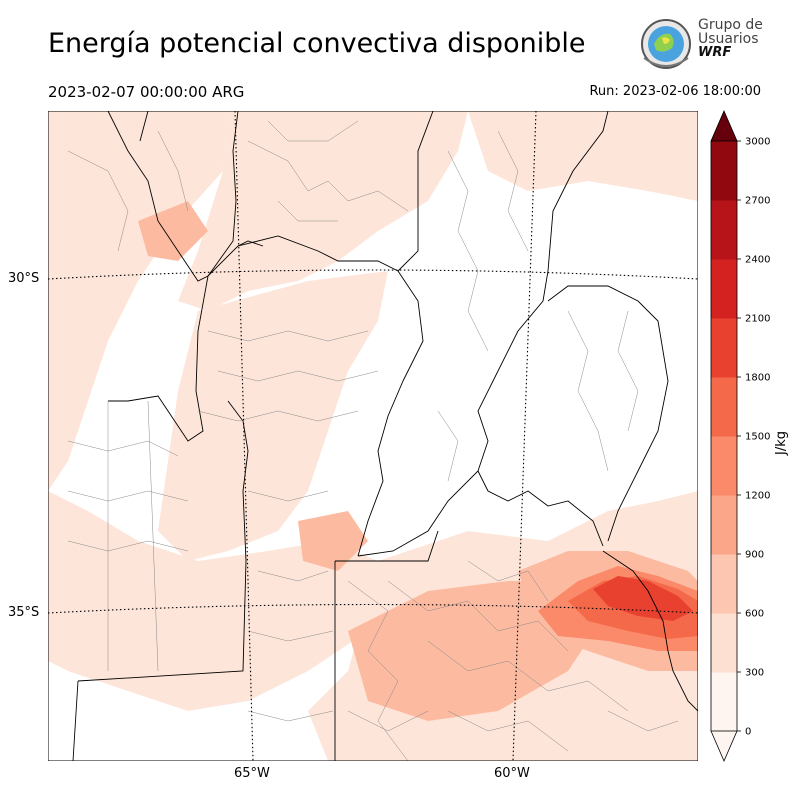 The image size is (800, 800). Describe the element at coordinates (754, 673) in the screenshot. I see `colorbar-tick-label: 300` at that location.